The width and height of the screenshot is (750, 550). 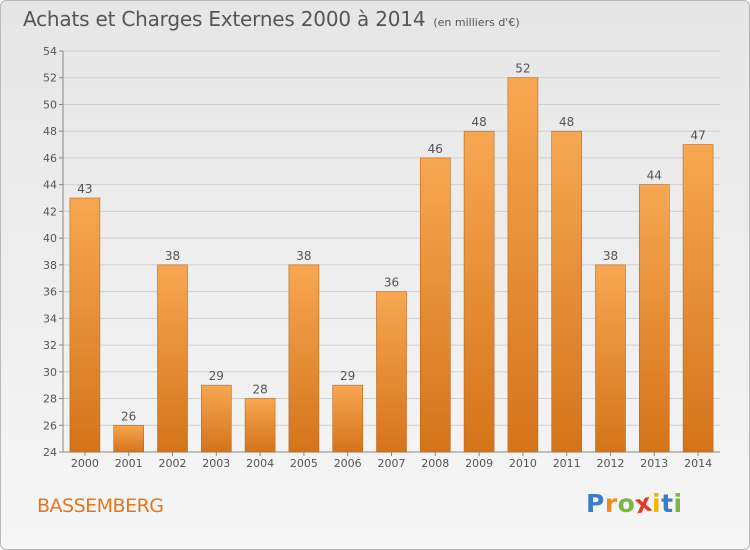 I want to click on x-tick-label: 2006, so click(x=348, y=463).